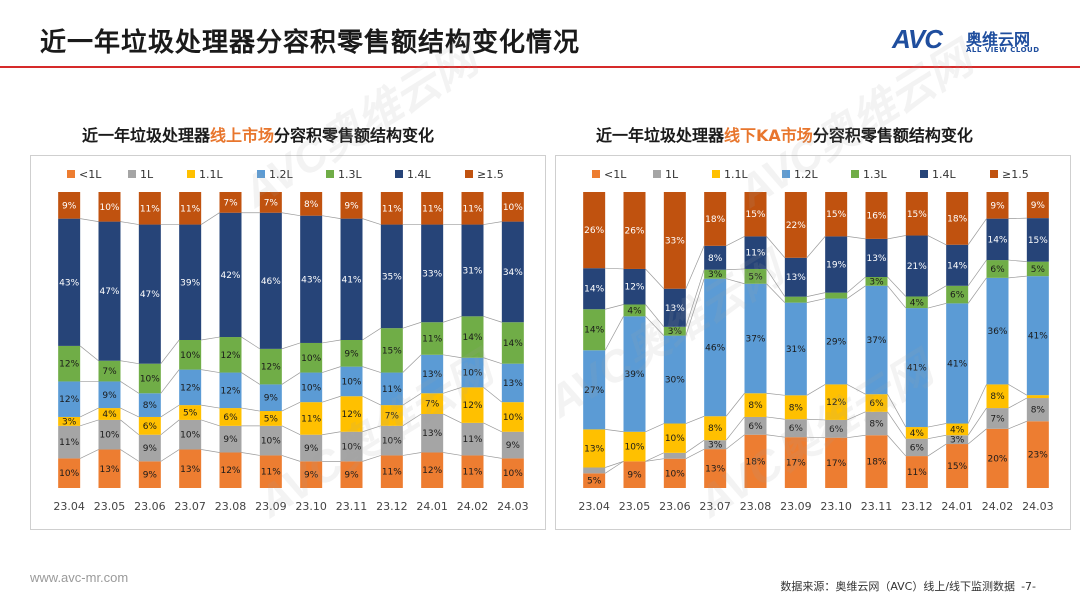 The height and width of the screenshot is (608, 1080). Describe the element at coordinates (768, 135) in the screenshot. I see `offline-title-highlight: 线下KA市场` at that location.